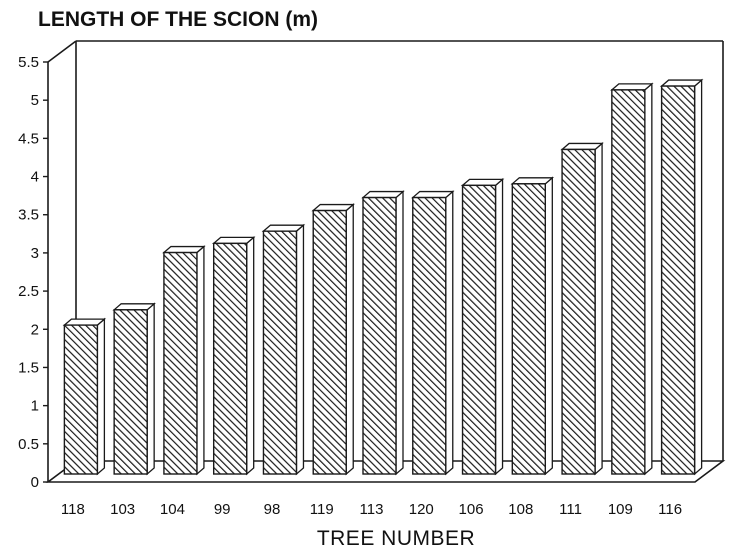  What do you see at coordinates (421, 509) in the screenshot?
I see `x-tick-label: 120` at bounding box center [421, 509].